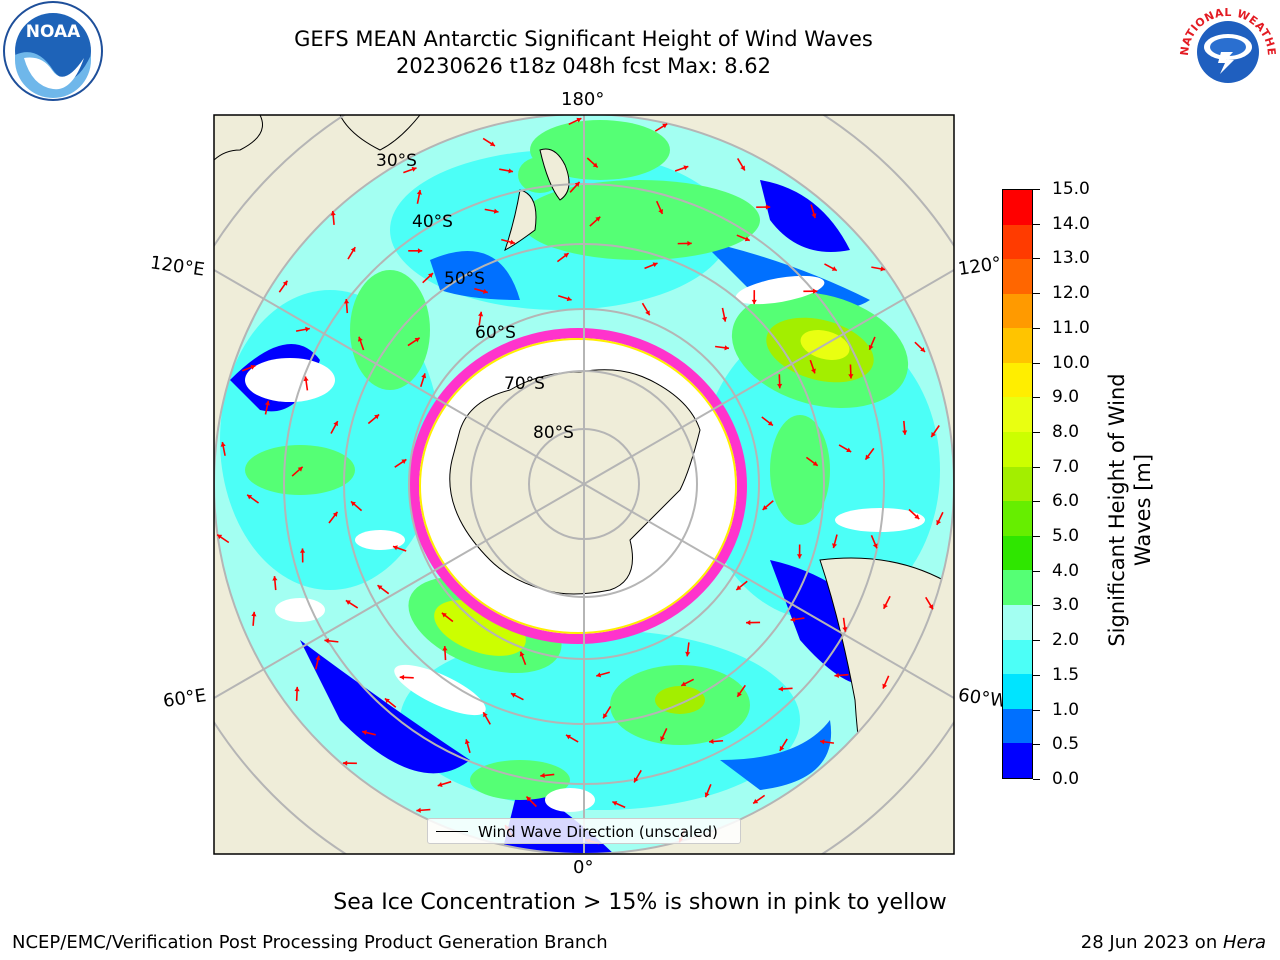 This screenshot has height=960, width=1280. What do you see at coordinates (1066, 674) in the screenshot?
I see `colorbar-tick-label: 1.5` at bounding box center [1066, 674].